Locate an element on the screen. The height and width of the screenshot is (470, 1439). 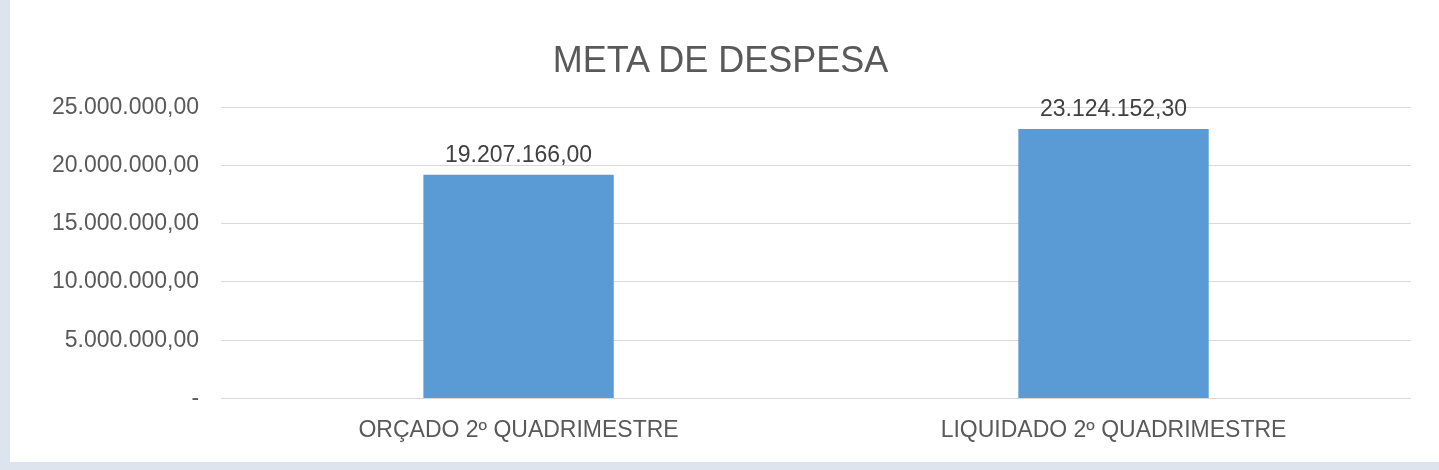
y-tick-label: - is located at coordinates (195, 396).